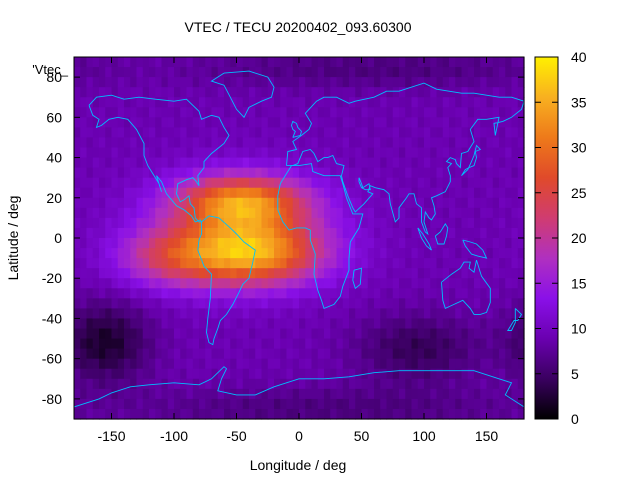  I want to click on coastline-arabia-gulf, so click(364, 184).